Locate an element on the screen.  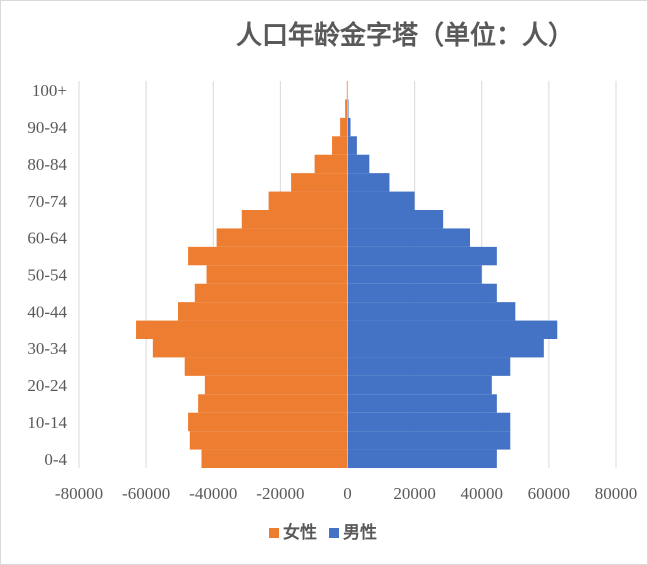
legend-label: 女性 is located at coordinates (300, 532).